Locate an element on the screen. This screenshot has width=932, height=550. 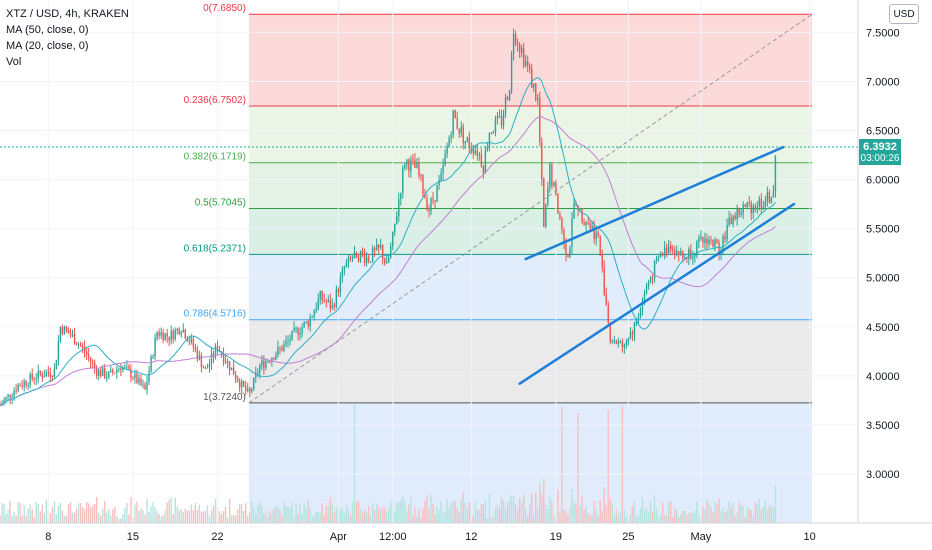
ma50-legend: MA (50, close, 0) is located at coordinates (47, 30).